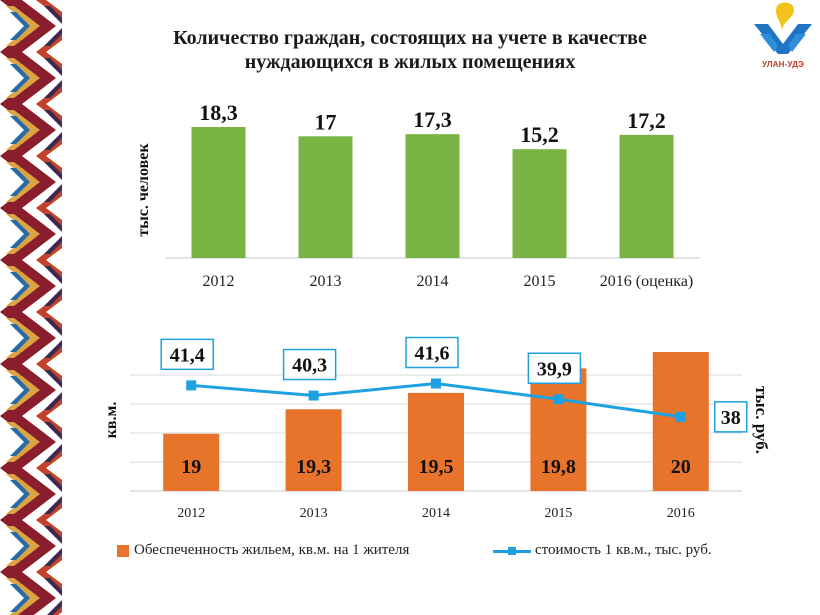 Image resolution: width=820 pixels, height=615 pixels. I want to click on logo-text: УЛАН-УДЭ, so click(783, 64).